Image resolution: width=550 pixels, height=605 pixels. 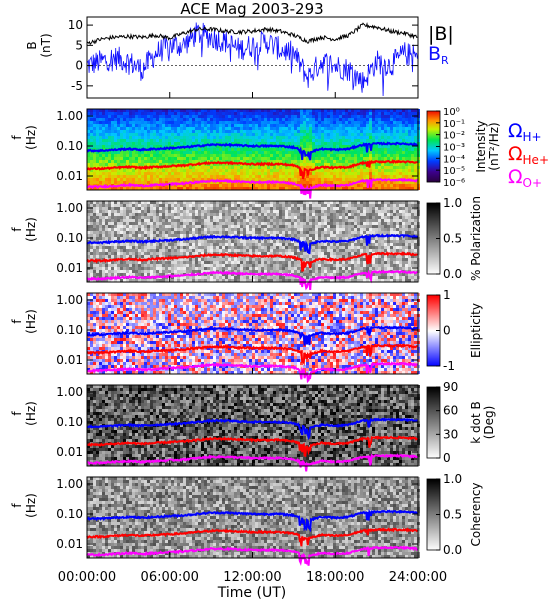 I want to click on gyrofrequency-legend: ΩH+ΩHe+ΩO+, so click(x=528, y=155).